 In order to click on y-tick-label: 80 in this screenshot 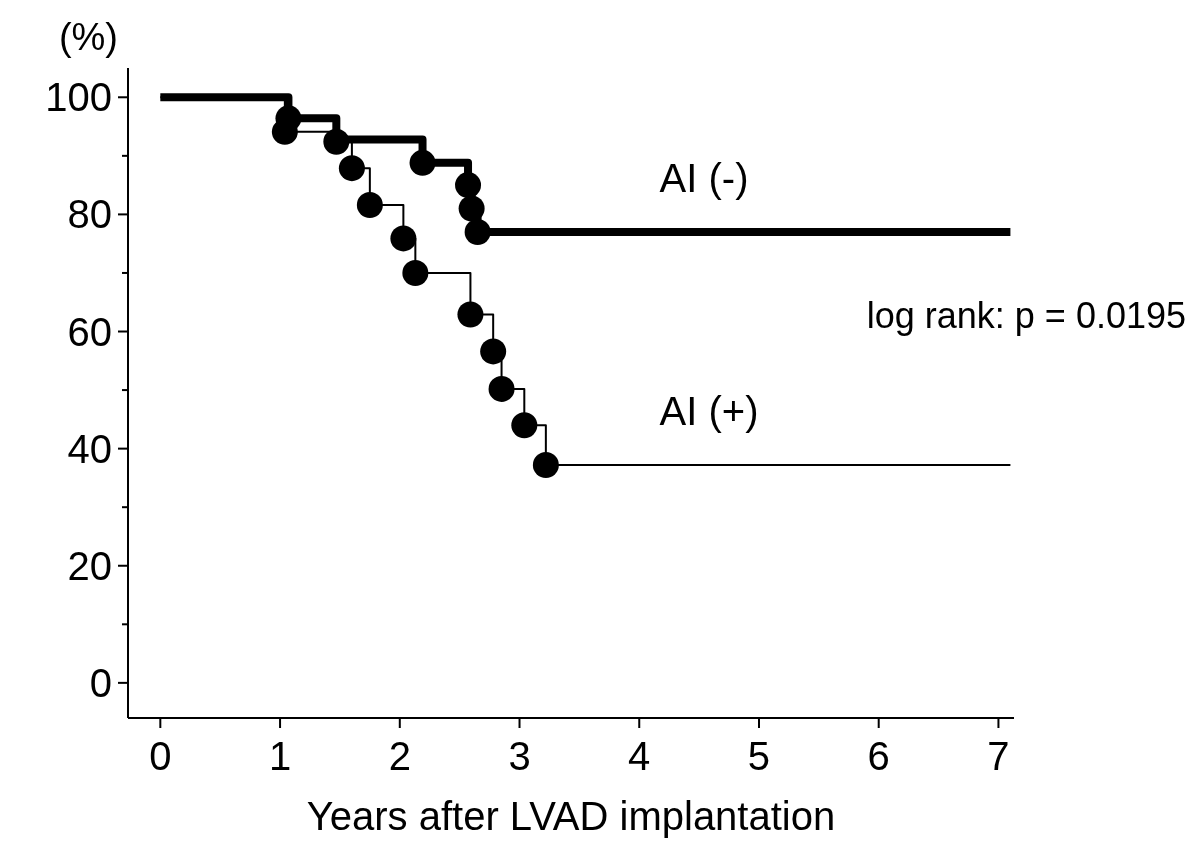, I will do `click(89, 214)`.